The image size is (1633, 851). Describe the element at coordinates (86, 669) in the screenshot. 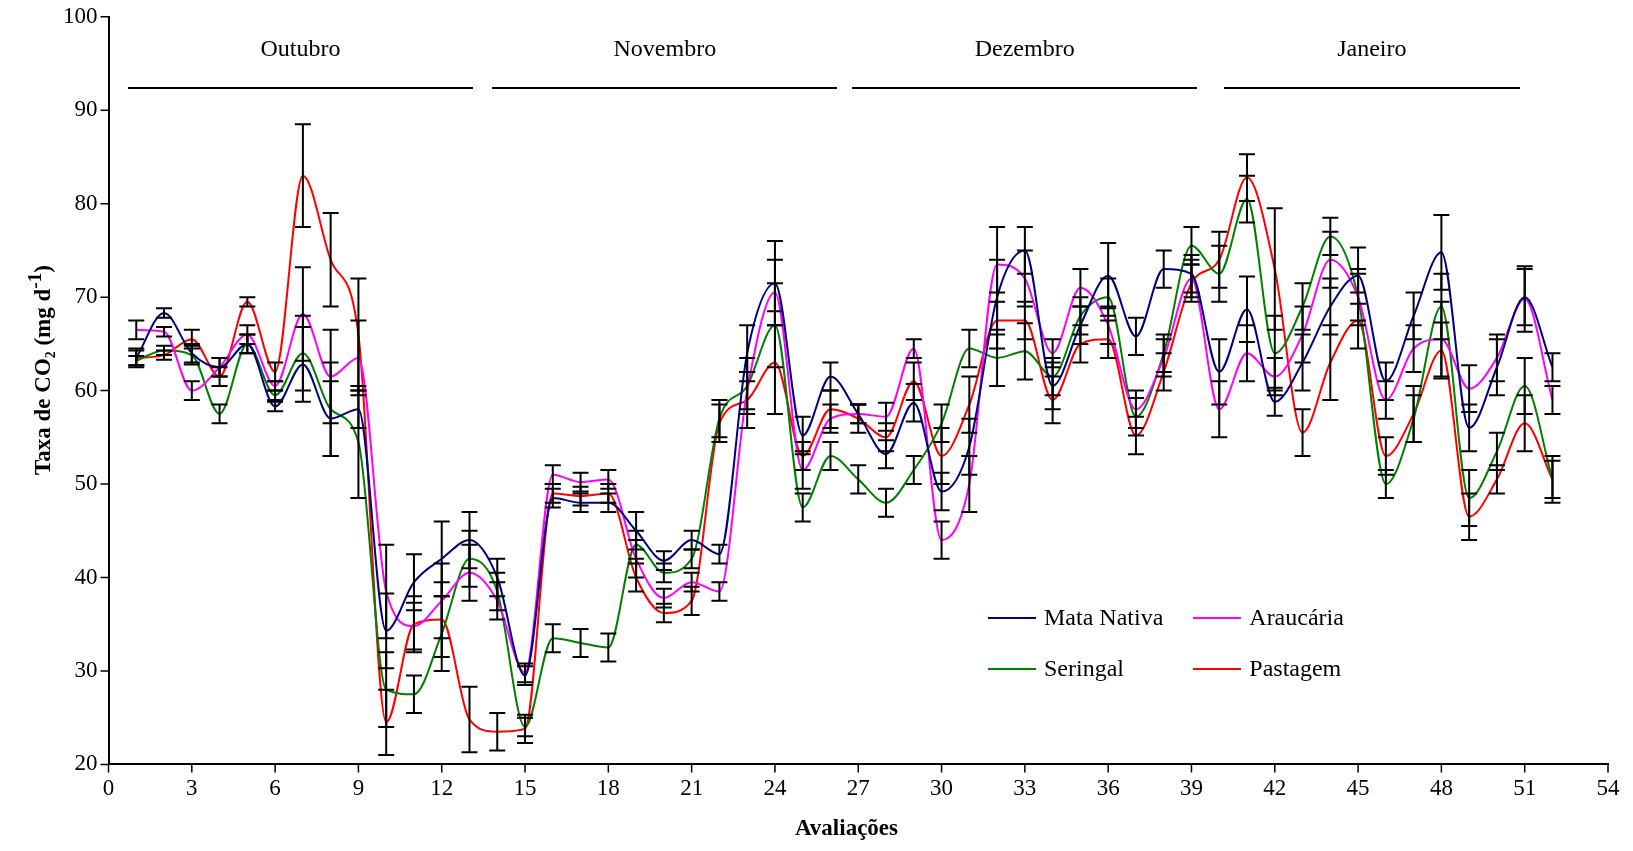

I see `y-tick-label: 30` at that location.